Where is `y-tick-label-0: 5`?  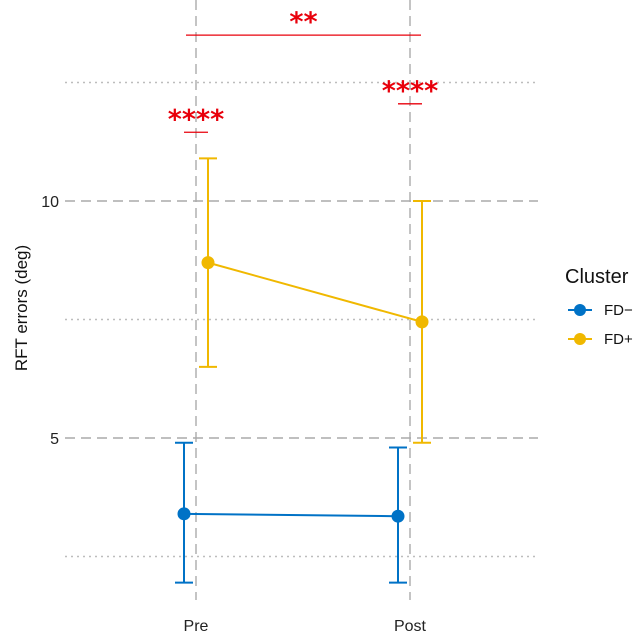
y-tick-label-0: 5 is located at coordinates (54, 439).